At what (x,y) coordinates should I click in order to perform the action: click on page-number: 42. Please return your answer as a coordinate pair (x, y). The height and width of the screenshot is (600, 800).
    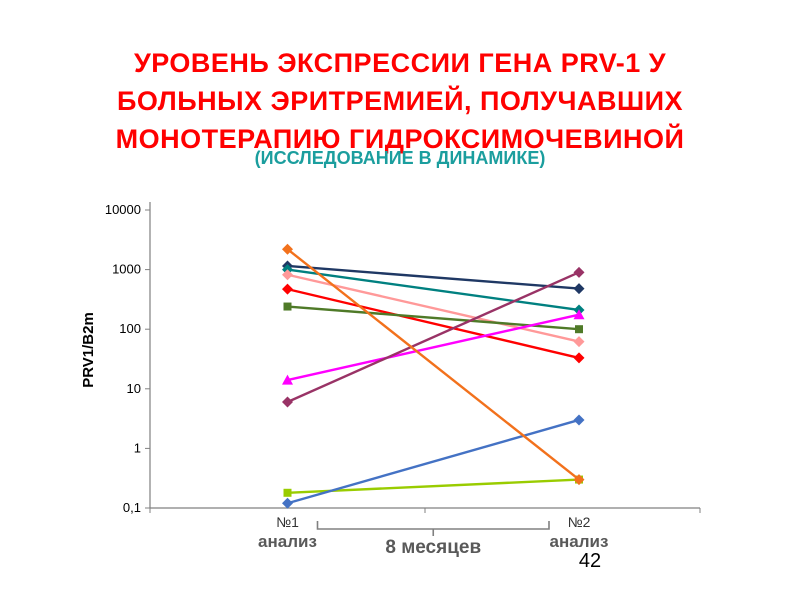
    Looking at the image, I should click on (590, 561).